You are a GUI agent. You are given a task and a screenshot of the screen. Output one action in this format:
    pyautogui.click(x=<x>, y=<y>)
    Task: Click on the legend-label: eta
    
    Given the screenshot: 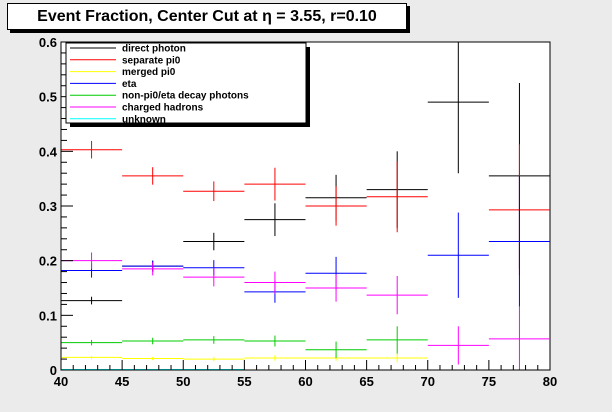 What is the action you would take?
    pyautogui.click(x=129, y=84)
    